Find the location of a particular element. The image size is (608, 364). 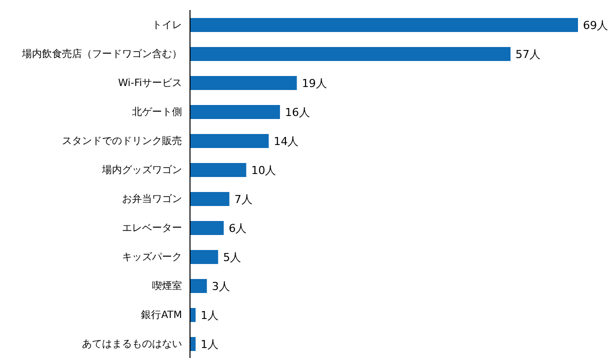

y-tick-label: 場内グッズワゴン is located at coordinates (141, 170).